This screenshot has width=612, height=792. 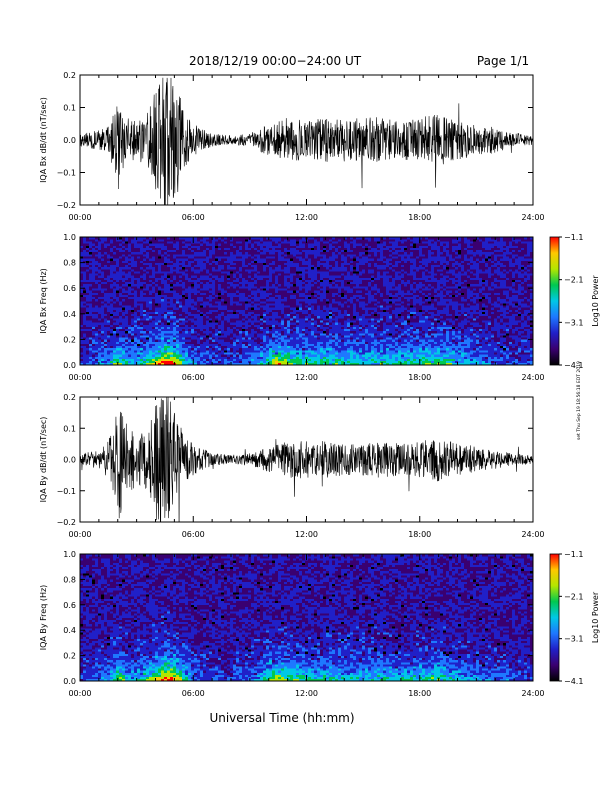 What do you see at coordinates (43, 301) in the screenshot?
I see `y-axis-label: IQA Bx Freq (Hz)` at bounding box center [43, 301].